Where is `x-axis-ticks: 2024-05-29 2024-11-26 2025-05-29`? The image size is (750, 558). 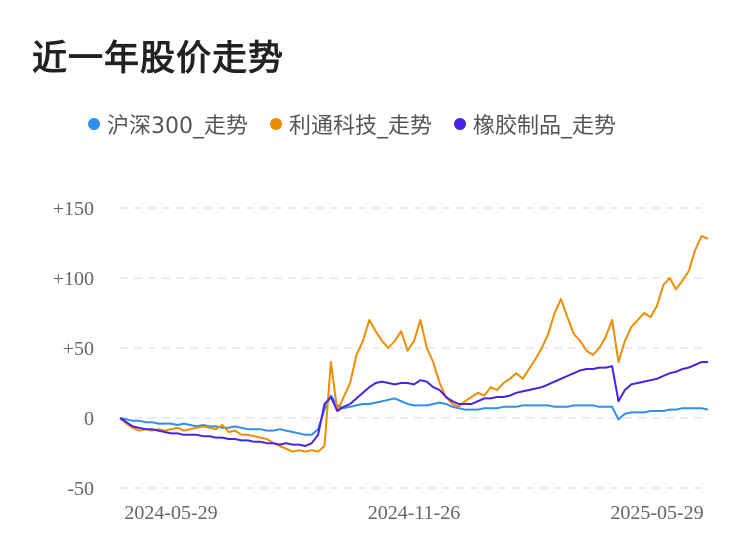
x-axis-ticks: 2024-05-29 2024-11-26 2025-05-29 is located at coordinates (413, 513).